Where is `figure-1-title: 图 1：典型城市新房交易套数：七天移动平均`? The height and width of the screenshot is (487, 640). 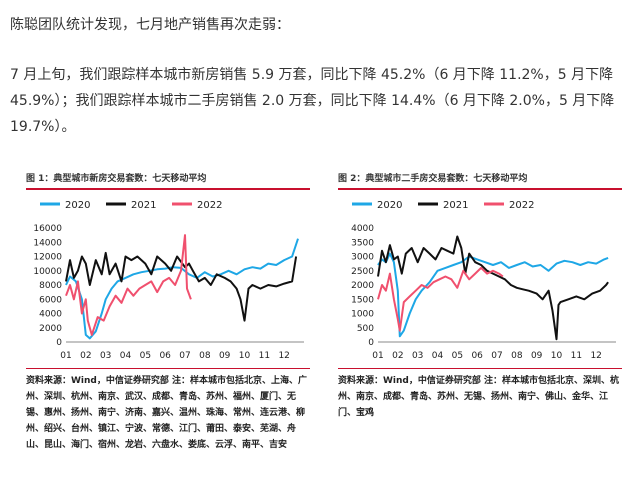
figure-1-title: 图 1：典型城市新房交易套数：七天移动平均 is located at coordinates (116, 179).